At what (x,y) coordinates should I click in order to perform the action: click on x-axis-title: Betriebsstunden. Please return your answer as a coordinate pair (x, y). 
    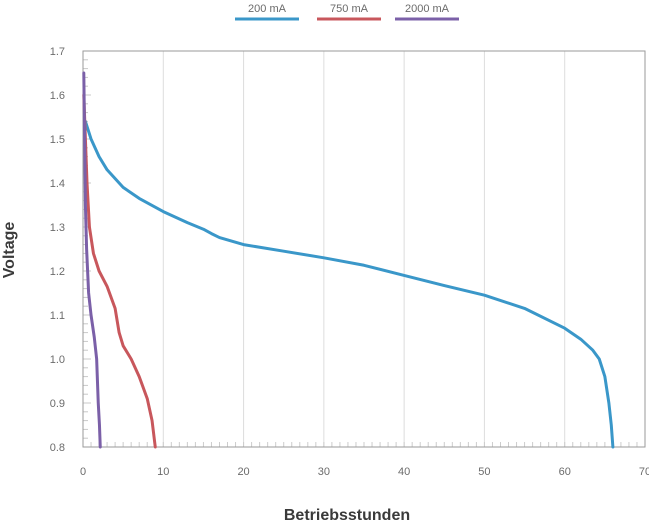
    Looking at the image, I should click on (347, 514).